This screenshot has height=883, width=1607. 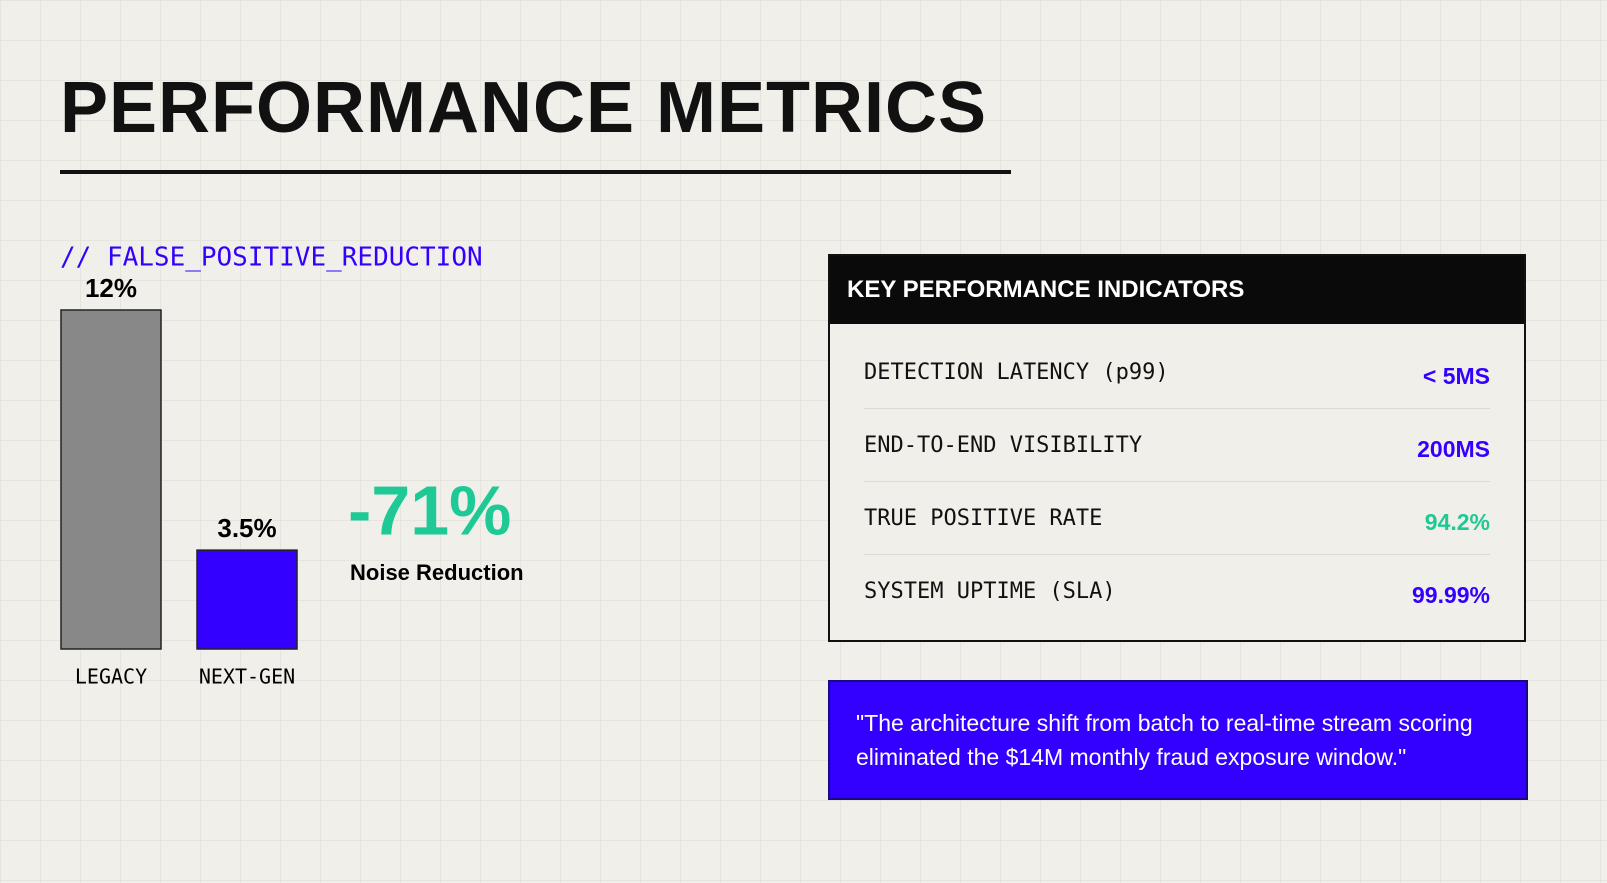 What do you see at coordinates (990, 591) in the screenshot?
I see `kpi-label: SYSTEM UPTIME (SLA)` at bounding box center [990, 591].